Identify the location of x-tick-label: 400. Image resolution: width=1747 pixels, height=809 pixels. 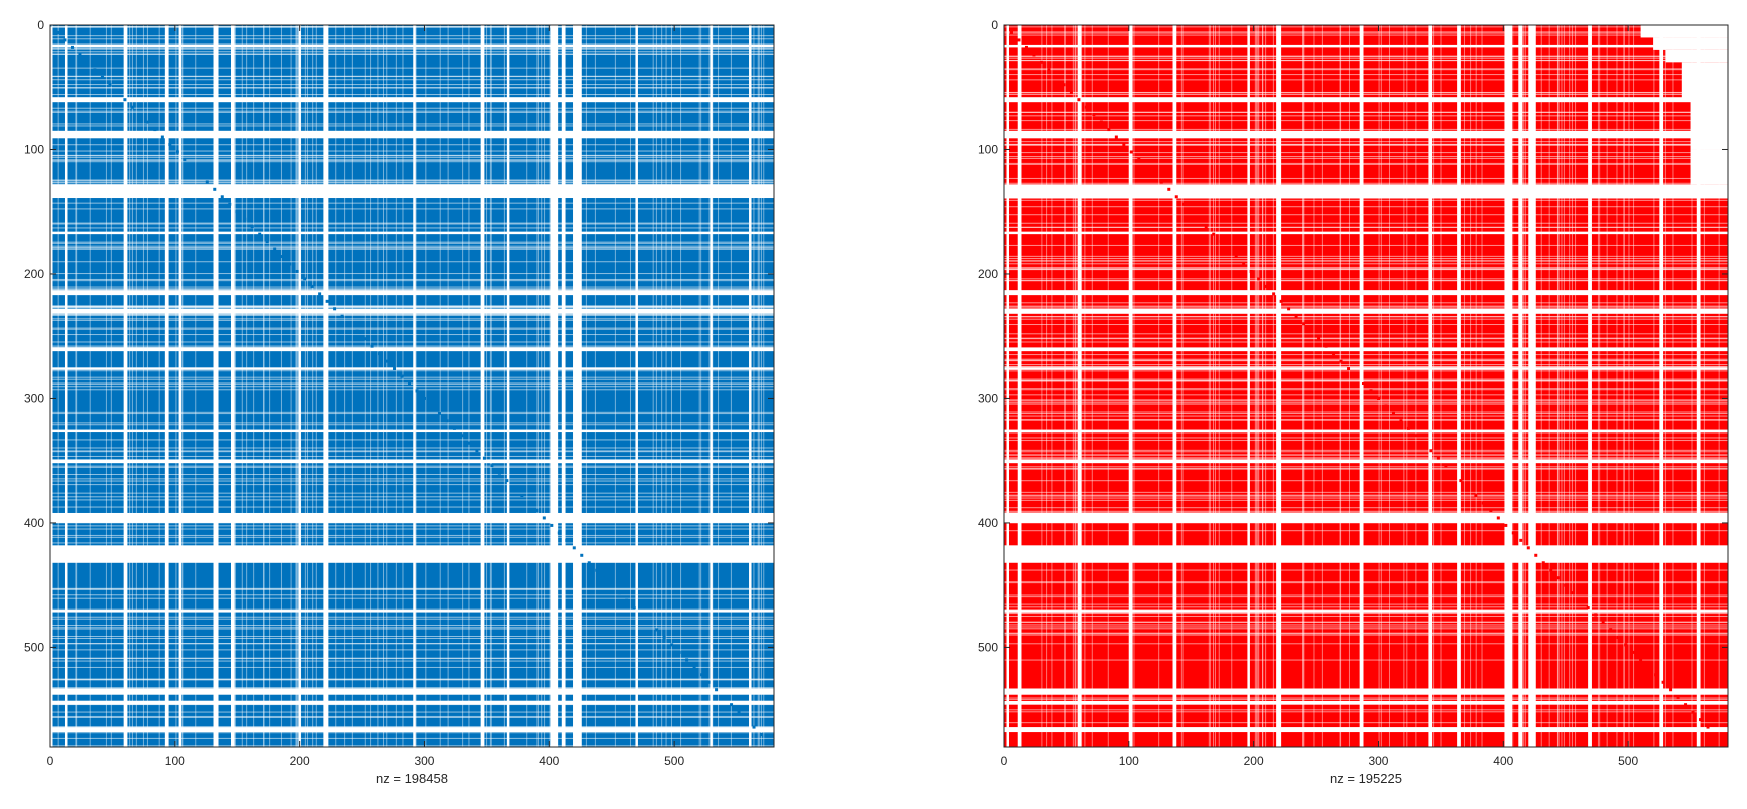
(549, 761).